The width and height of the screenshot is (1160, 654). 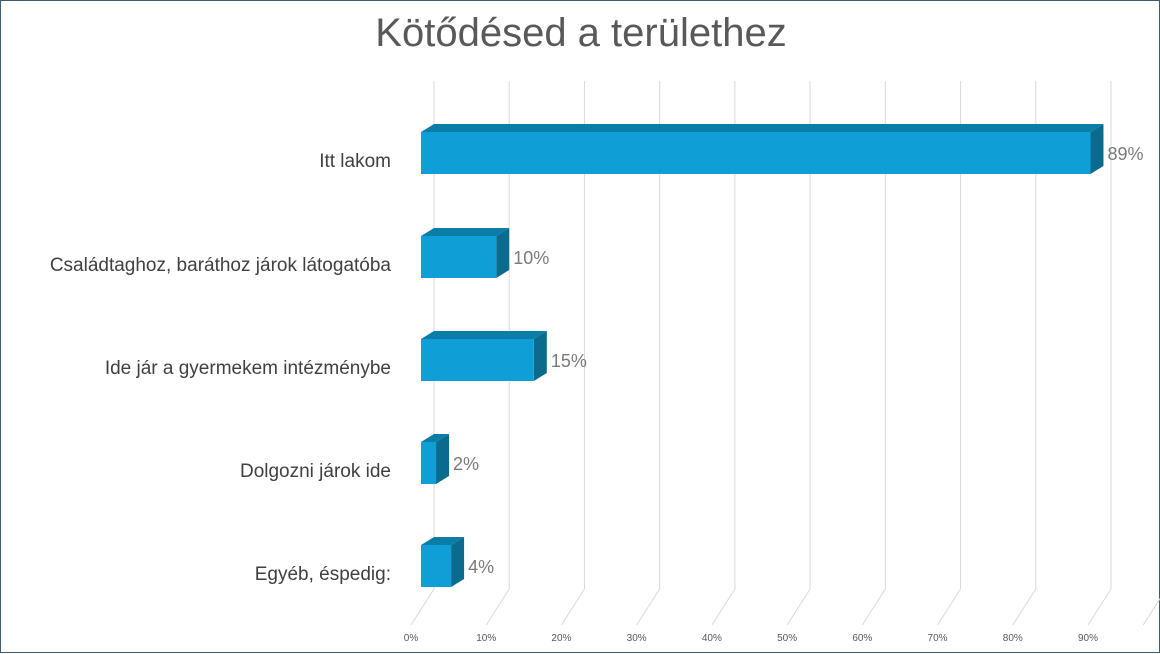 What do you see at coordinates (323, 574) in the screenshot?
I see `category-label: Egyéb, éspedig:` at bounding box center [323, 574].